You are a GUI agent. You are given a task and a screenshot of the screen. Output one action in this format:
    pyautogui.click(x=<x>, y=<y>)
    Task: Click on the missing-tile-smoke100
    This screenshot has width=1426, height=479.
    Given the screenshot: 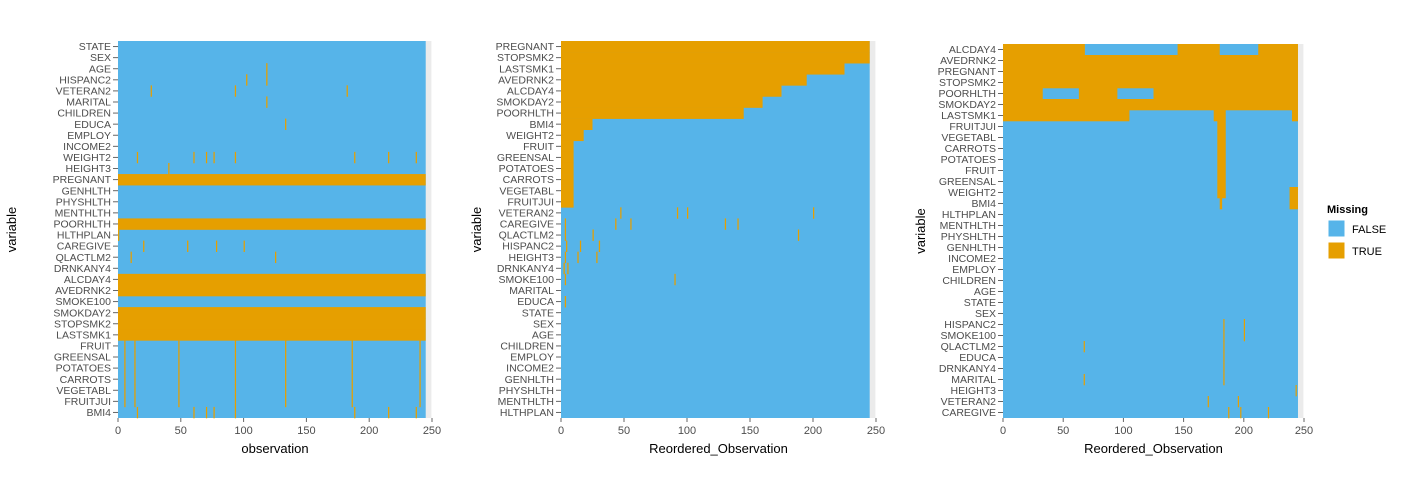 What is the action you would take?
    pyautogui.click(x=565, y=279)
    